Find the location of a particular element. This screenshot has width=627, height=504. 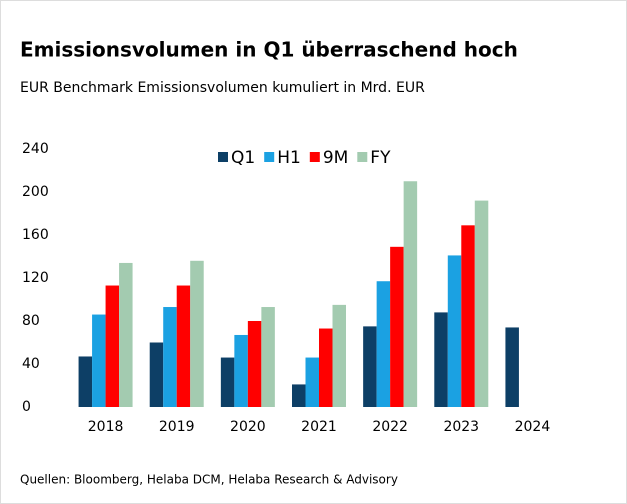

y-tick-label: 120 is located at coordinates (35, 278).